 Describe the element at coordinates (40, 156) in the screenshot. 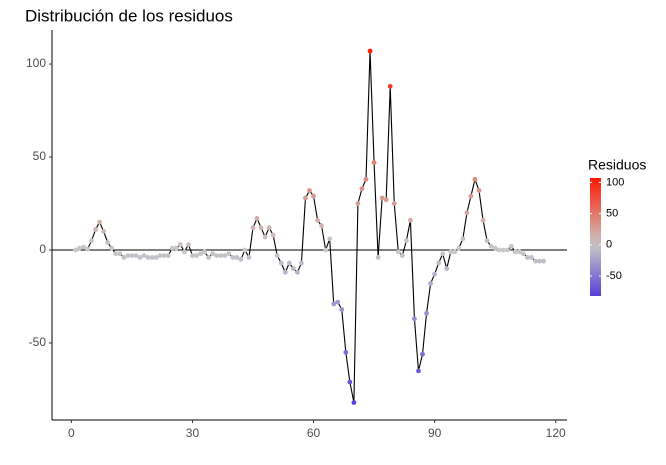

I see `y-tick-label: 50` at that location.